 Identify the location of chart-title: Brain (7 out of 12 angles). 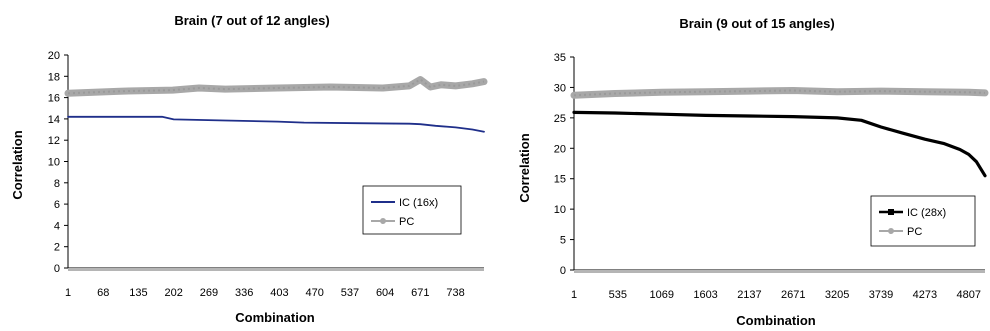
(251, 20).